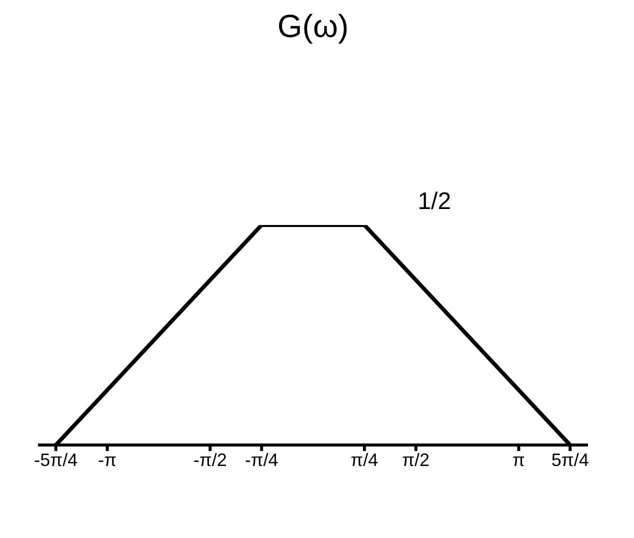 Image resolution: width=634 pixels, height=538 pixels. I want to click on x-tick-label: -π, so click(107, 460).